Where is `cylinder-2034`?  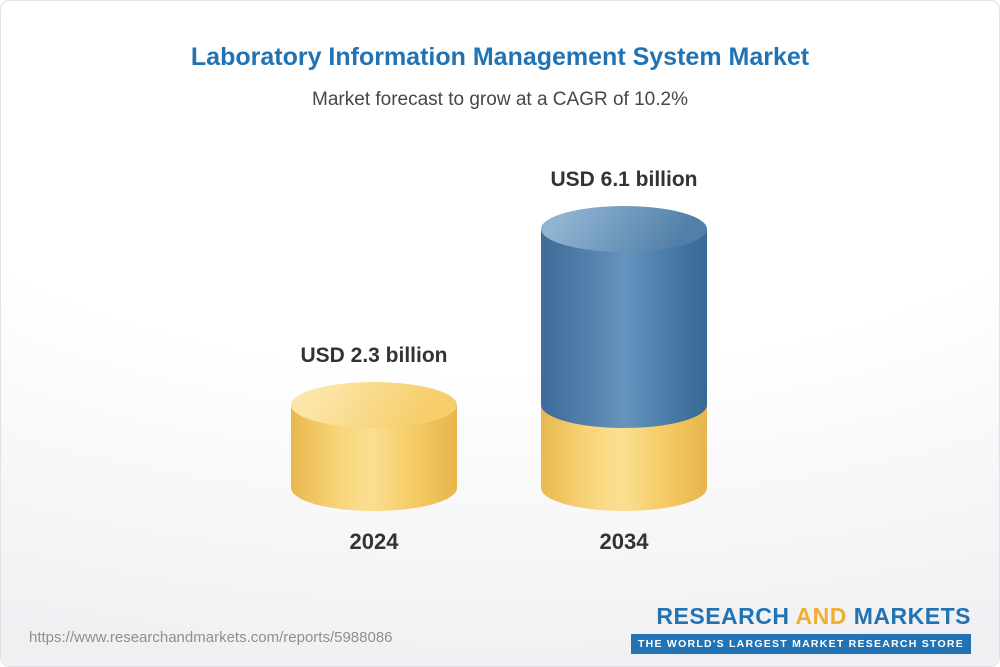
cylinder-2034 is located at coordinates (624, 358).